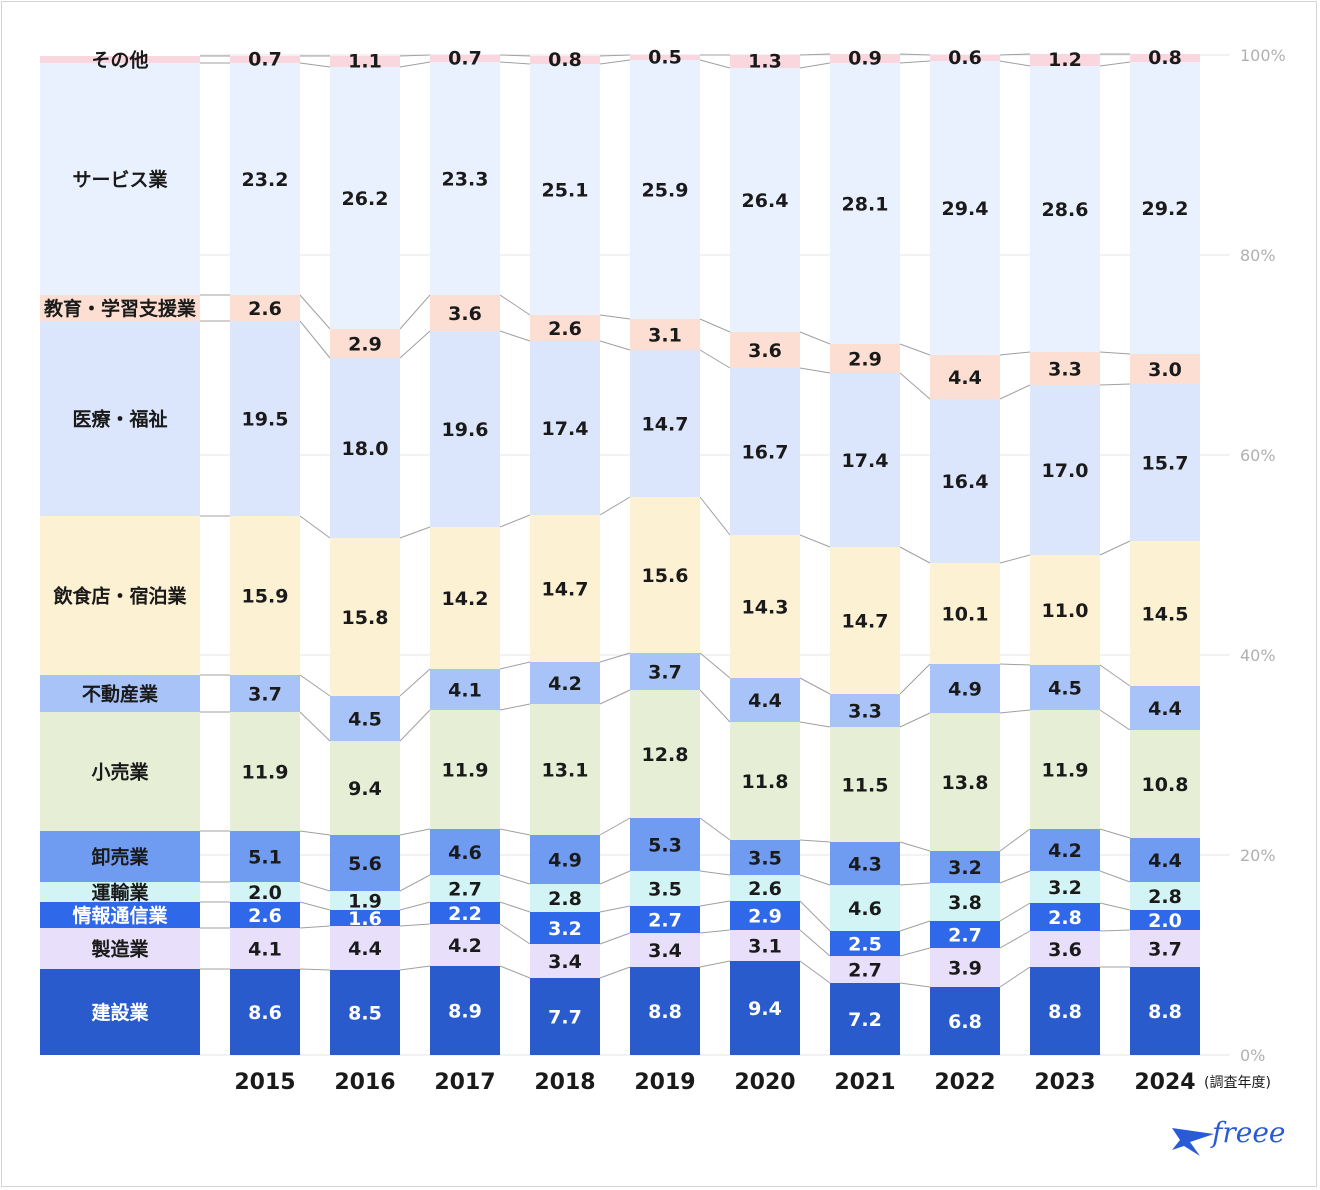  Describe the element at coordinates (1193, 1142) in the screenshot. I see `bird-icon` at that location.